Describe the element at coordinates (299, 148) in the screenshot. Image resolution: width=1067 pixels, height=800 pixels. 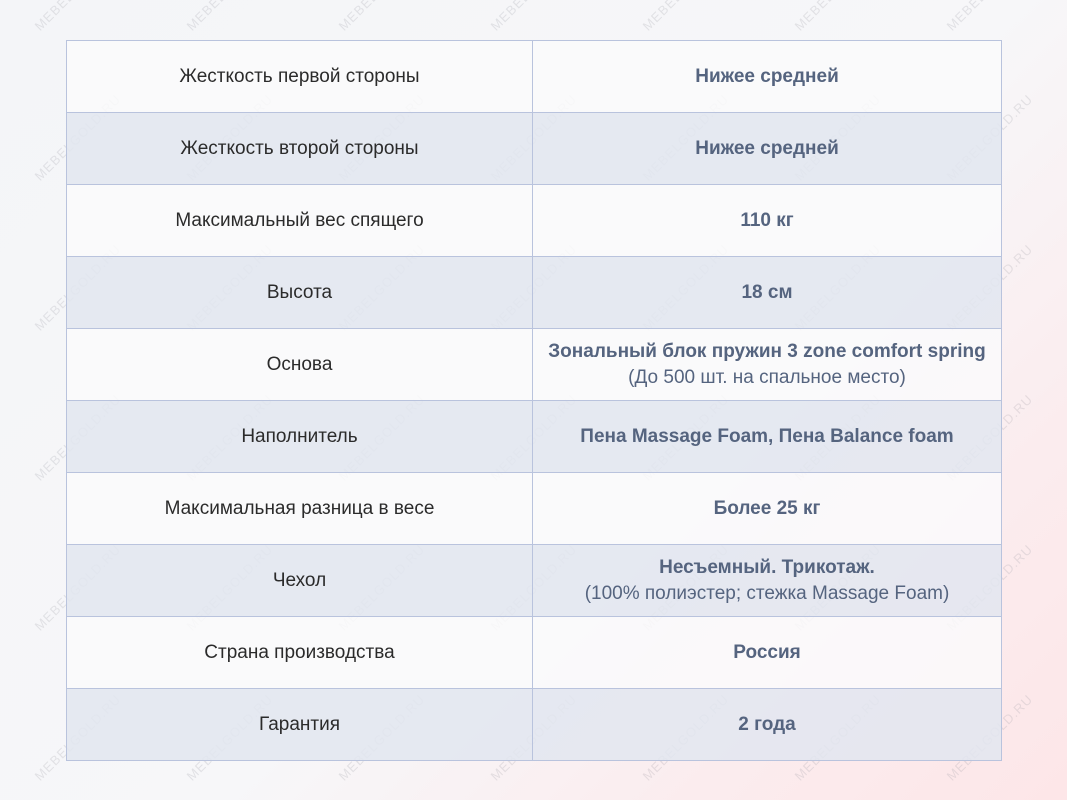
I see `spec-label: Жесткость второй стороны` at that location.